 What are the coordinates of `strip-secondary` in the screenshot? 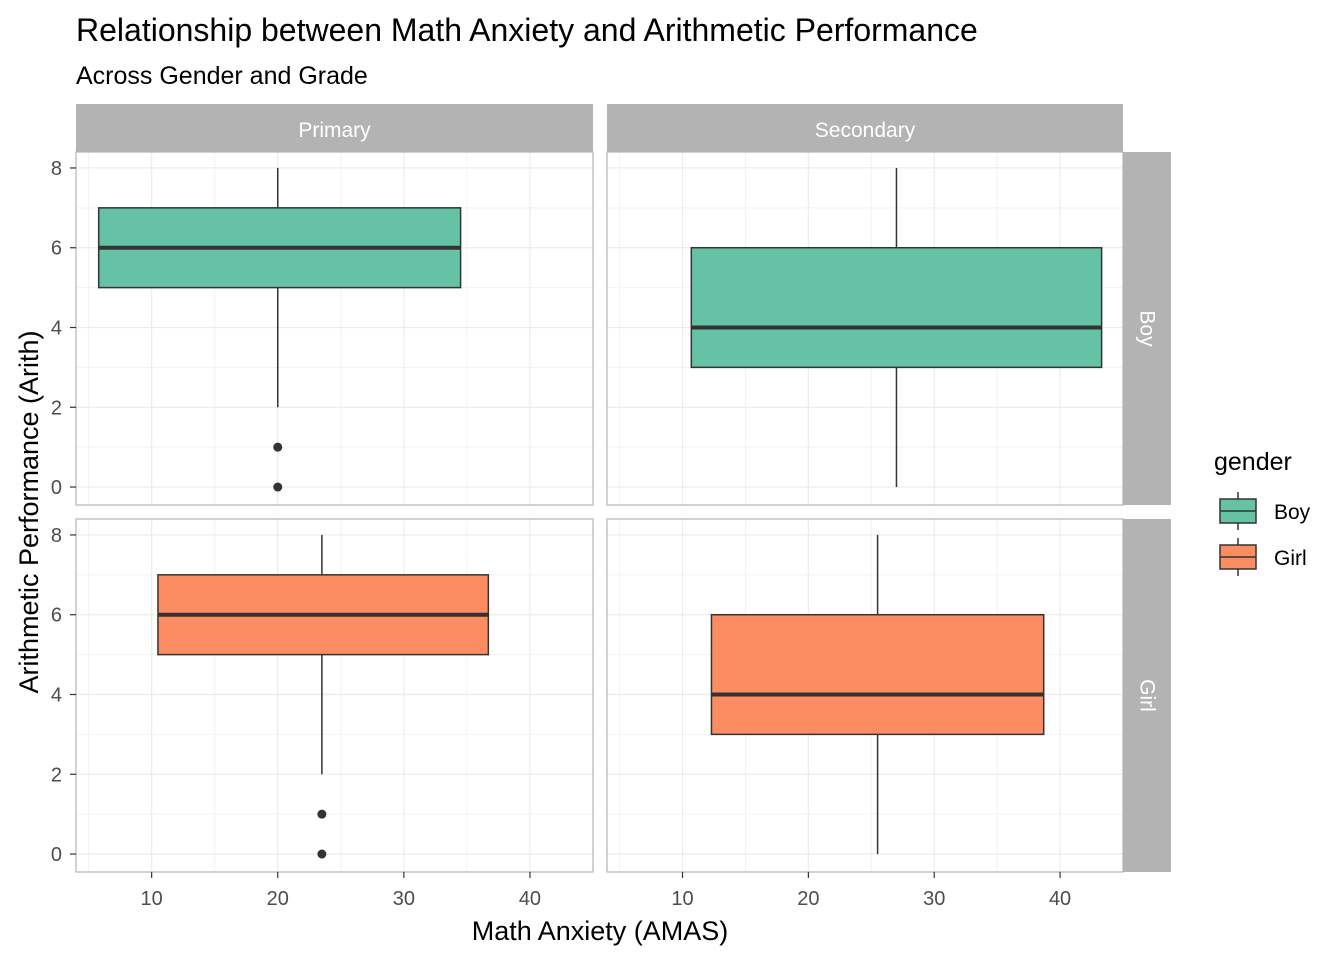 It's located at (865, 128).